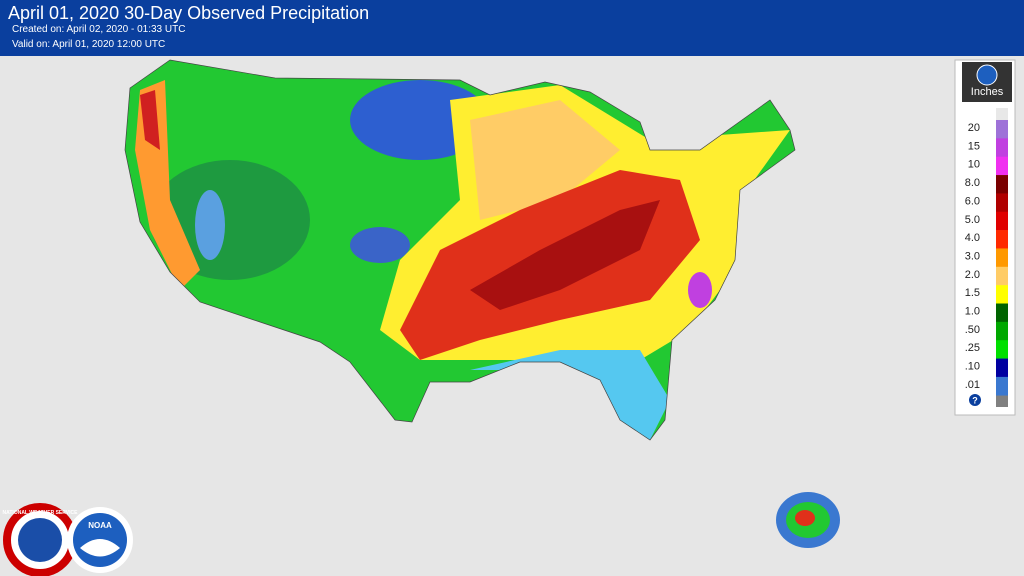  What do you see at coordinates (972, 330) in the screenshot?
I see `legend-label: .50` at bounding box center [972, 330].